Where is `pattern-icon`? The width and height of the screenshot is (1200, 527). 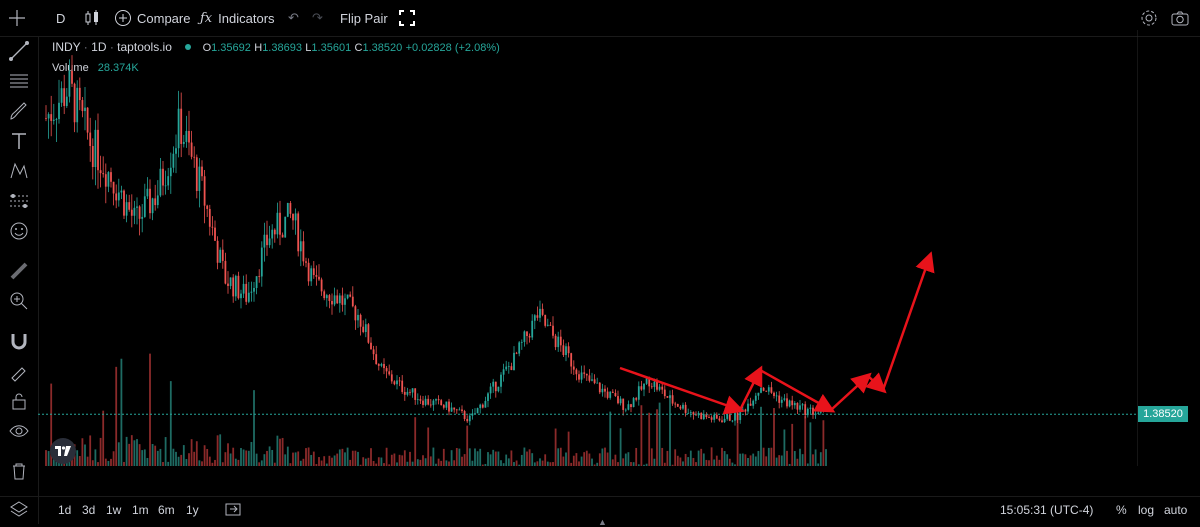 pattern-icon is located at coordinates (19, 171).